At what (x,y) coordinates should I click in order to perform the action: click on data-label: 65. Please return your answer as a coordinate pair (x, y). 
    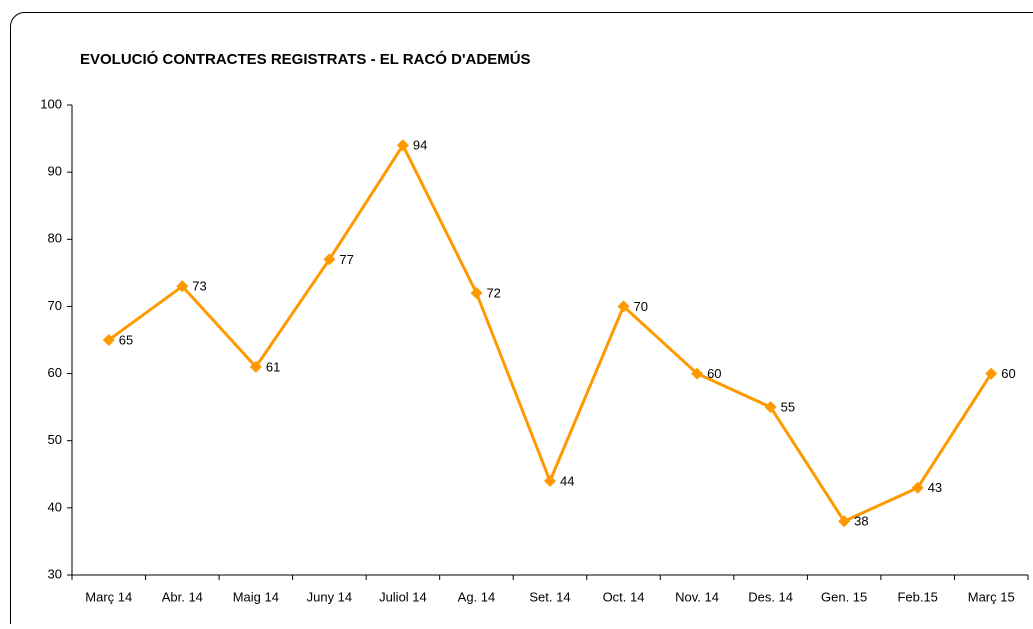
    Looking at the image, I should click on (126, 339).